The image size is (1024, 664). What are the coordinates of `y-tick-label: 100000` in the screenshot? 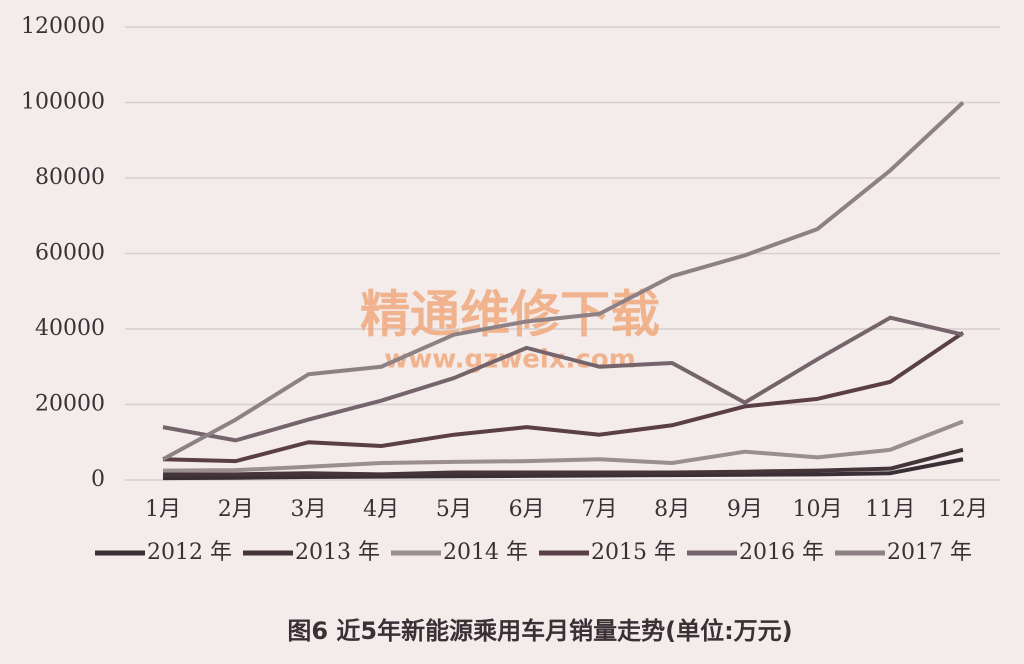 It's located at (63, 102).